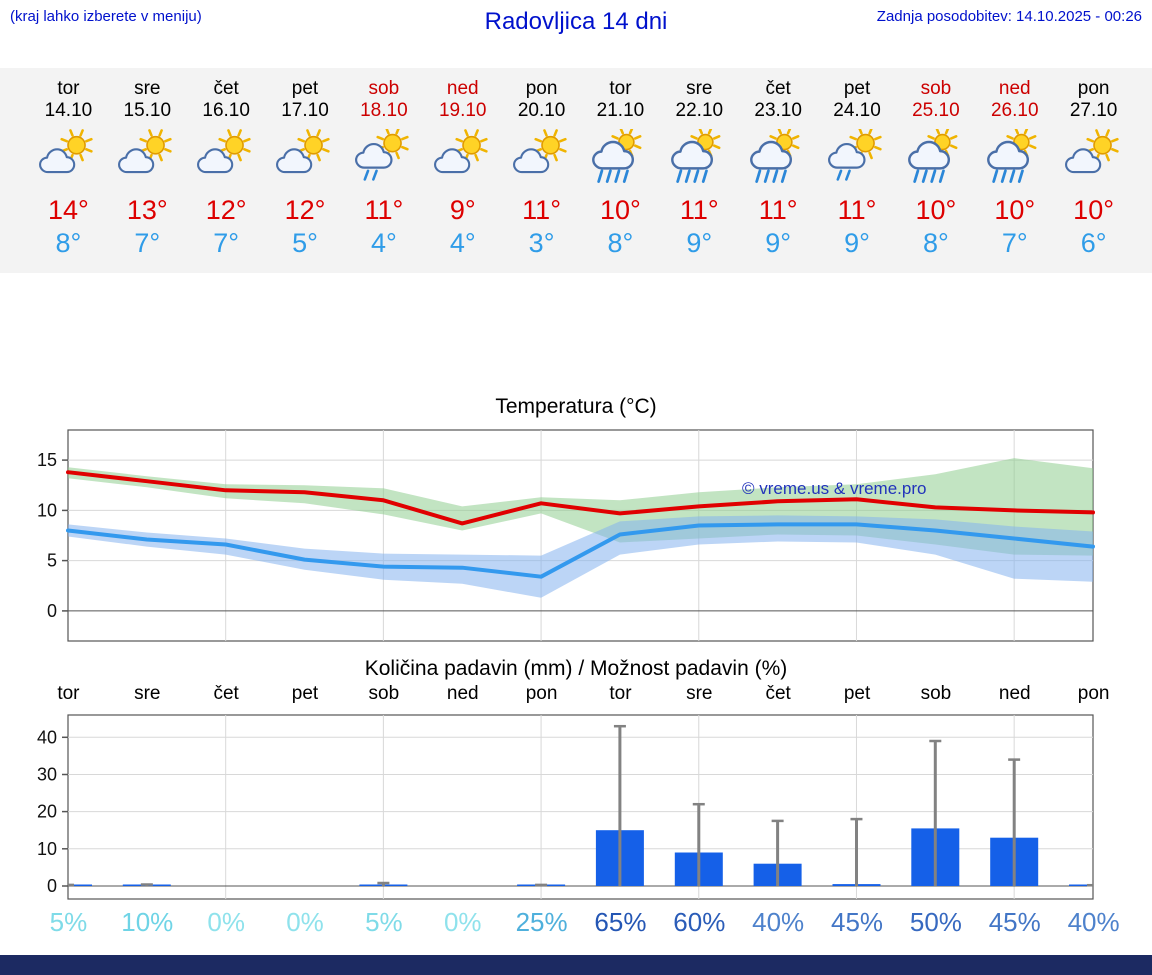  What do you see at coordinates (147, 921) in the screenshot?
I see `precip-probability-label: 10%` at bounding box center [147, 921].